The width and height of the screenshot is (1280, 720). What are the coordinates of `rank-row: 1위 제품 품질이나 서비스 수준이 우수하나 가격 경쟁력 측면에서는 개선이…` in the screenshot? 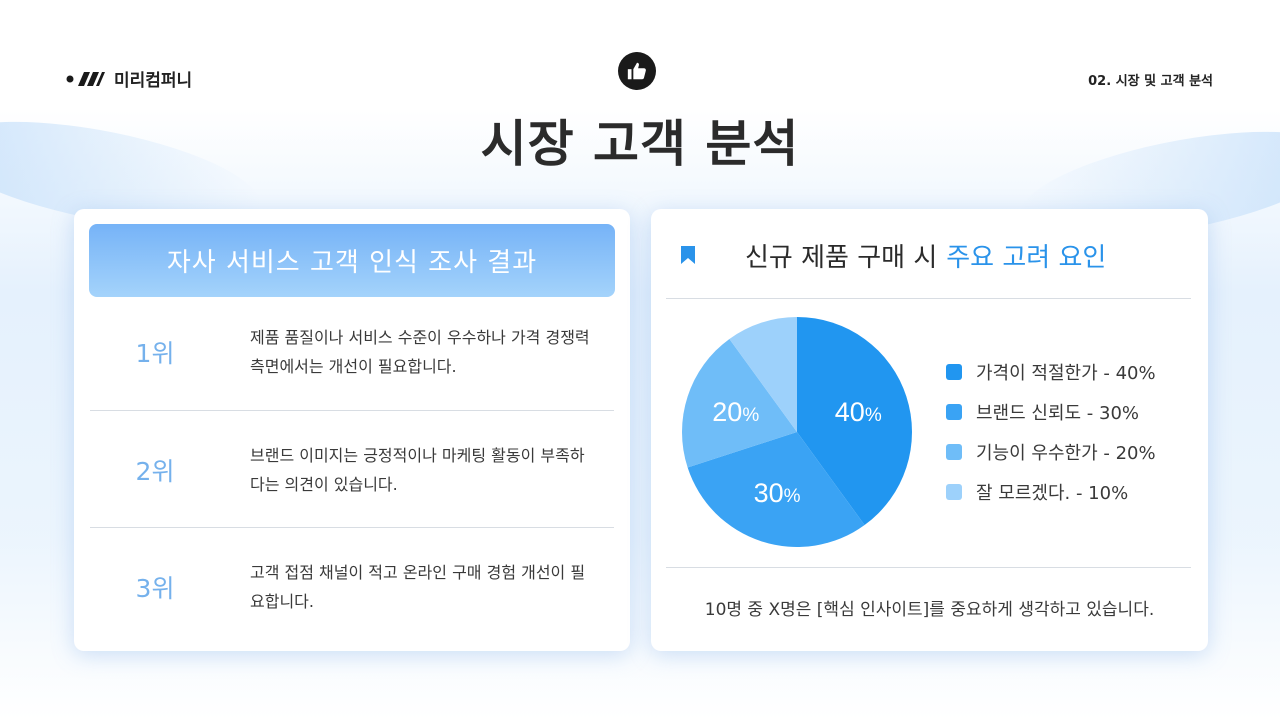 It's located at (352, 352).